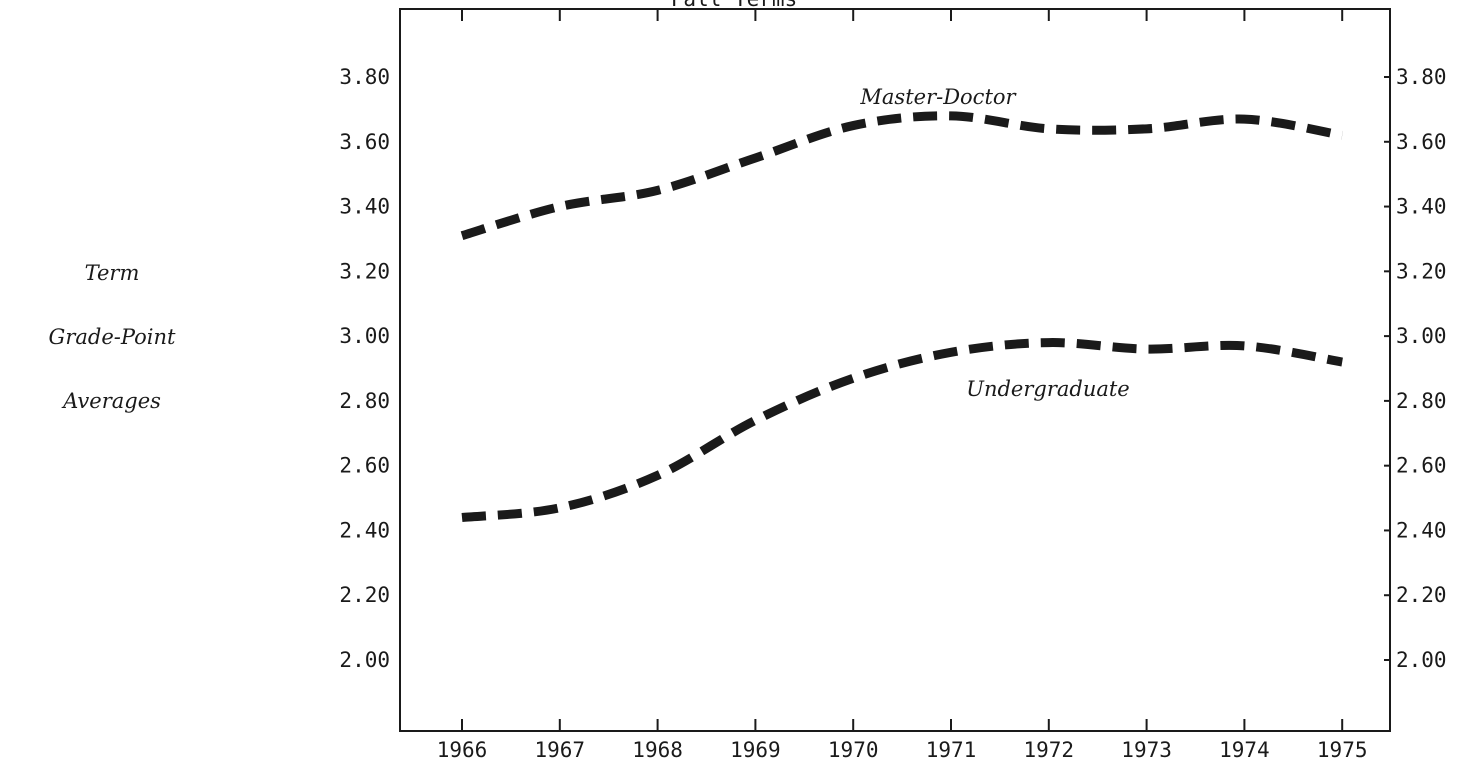 The image size is (1474, 760). Describe the element at coordinates (1415, 368) in the screenshot. I see `y-axis-right: 2.00 2.20 2.40 2.60 2.80 3.00 3.20 3.40 3.60 3.80` at that location.